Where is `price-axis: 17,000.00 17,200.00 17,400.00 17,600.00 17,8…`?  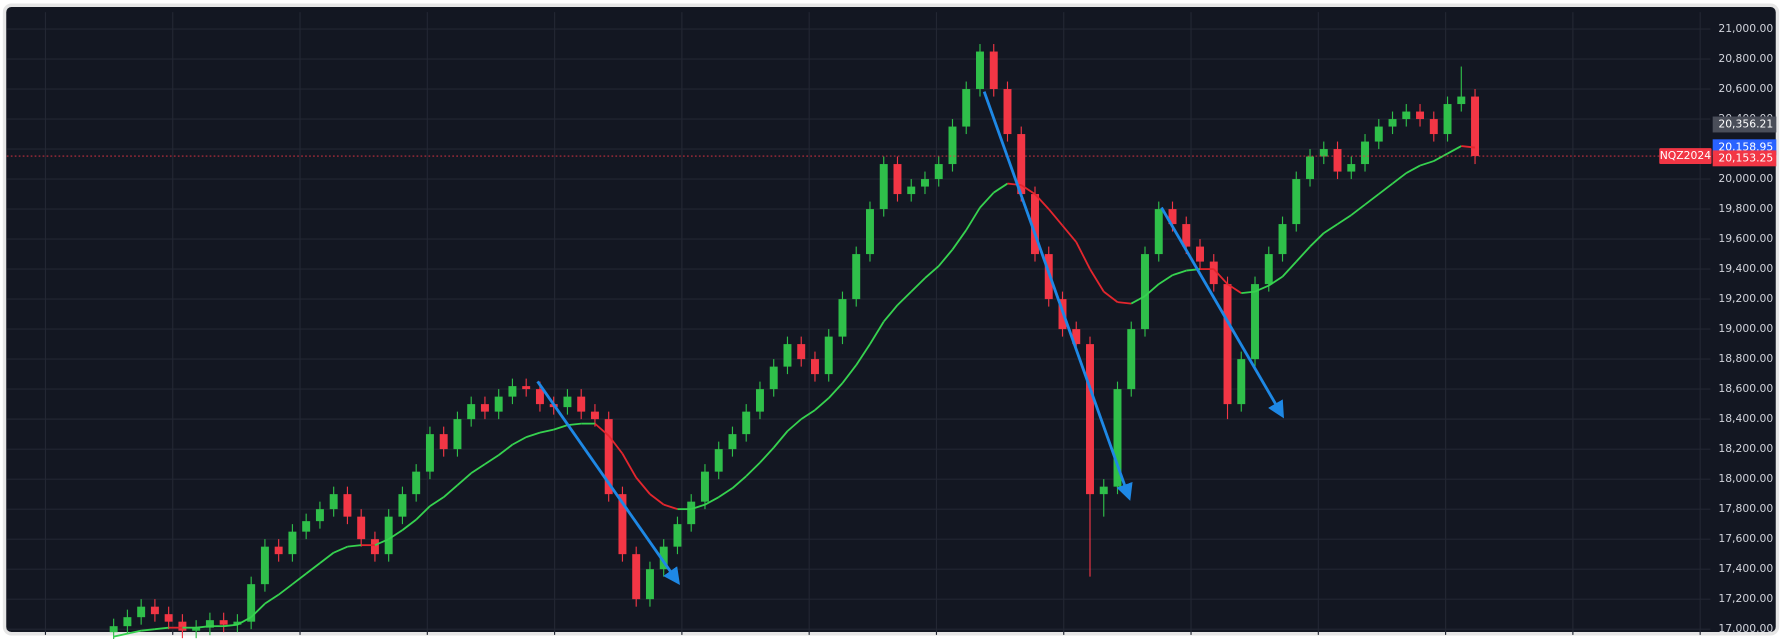
price-axis: 17,000.00 17,200.00 17,400.00 17,600.00 17,8… is located at coordinates (1718, 328).